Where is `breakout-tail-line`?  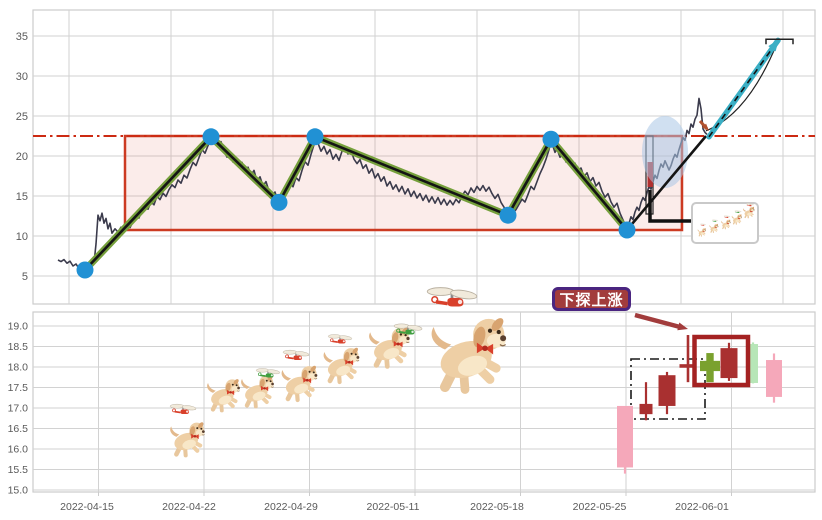 breakout-tail-line is located at coordinates (666, 183).